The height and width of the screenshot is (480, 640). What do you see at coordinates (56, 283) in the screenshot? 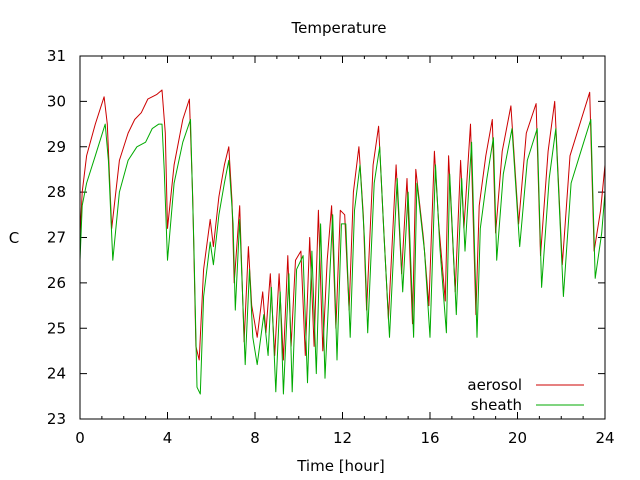
I see `y-tick-label: 26` at bounding box center [56, 283].